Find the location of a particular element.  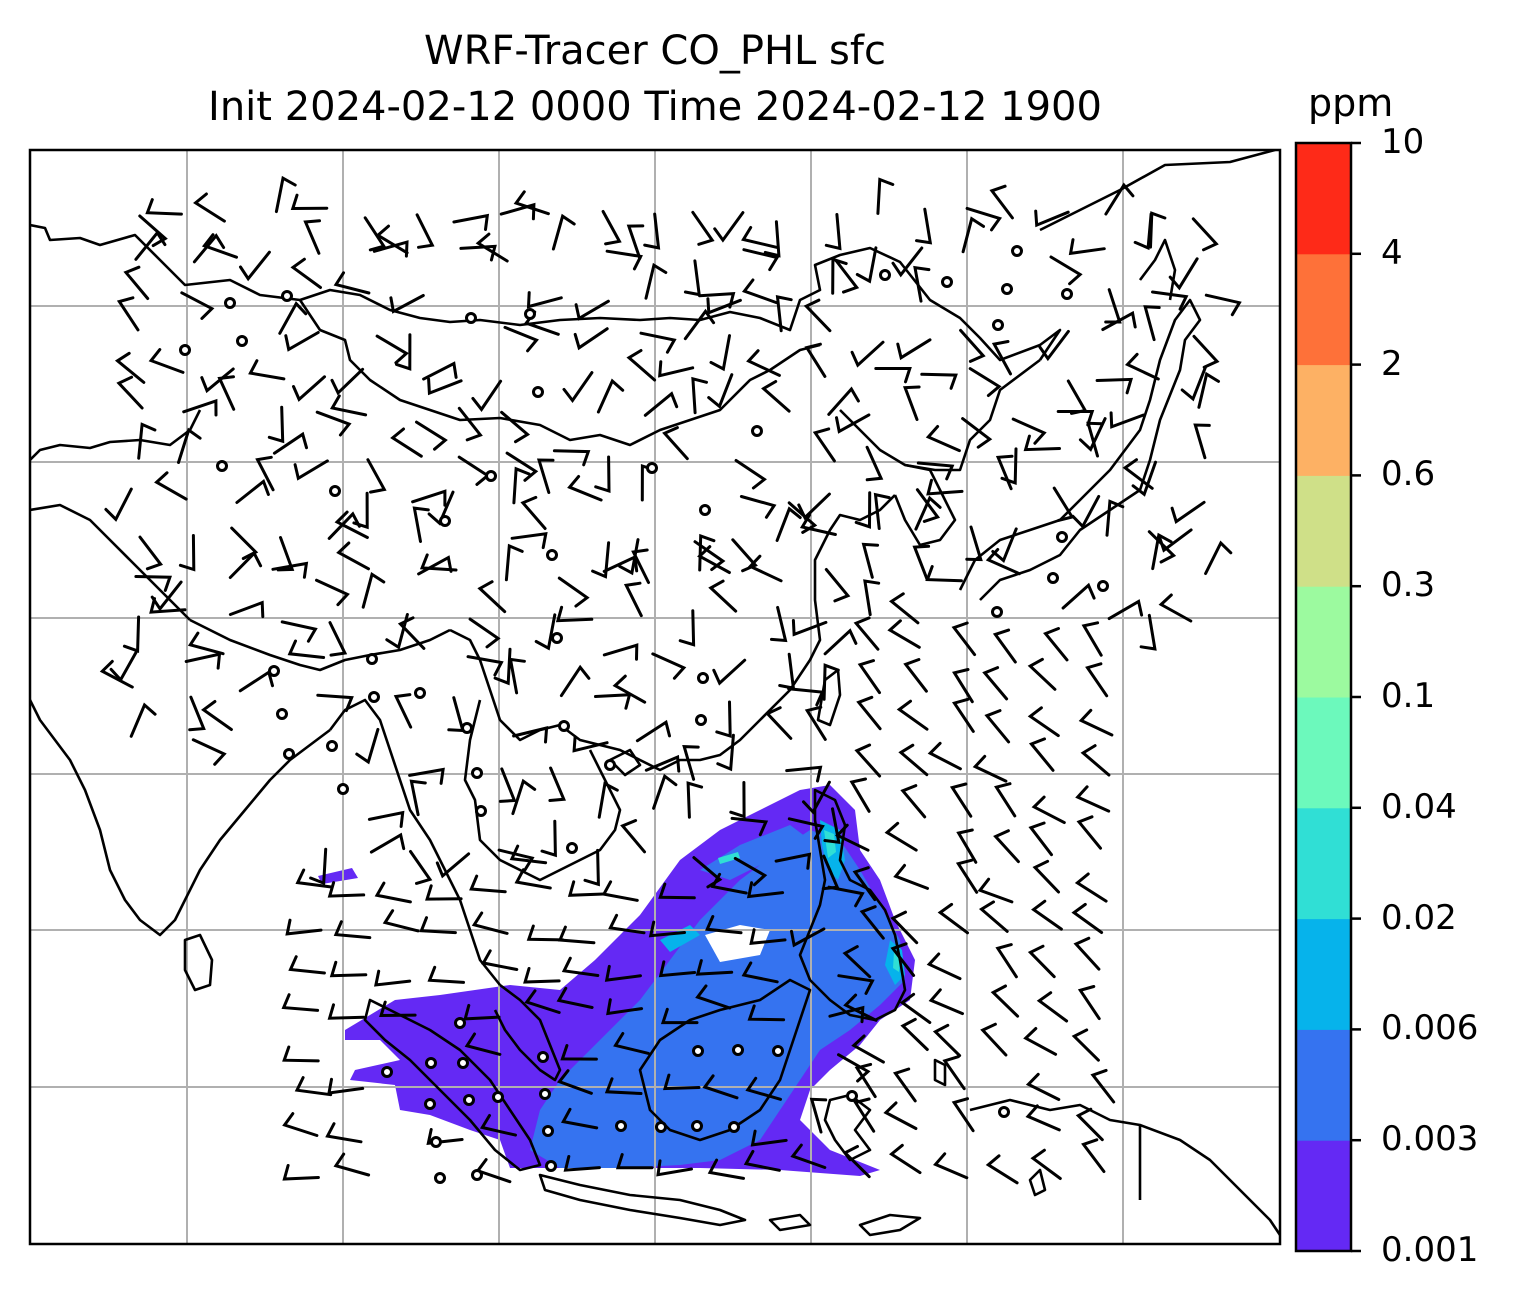

plume-level-0.006 is located at coordinates (782, 902).